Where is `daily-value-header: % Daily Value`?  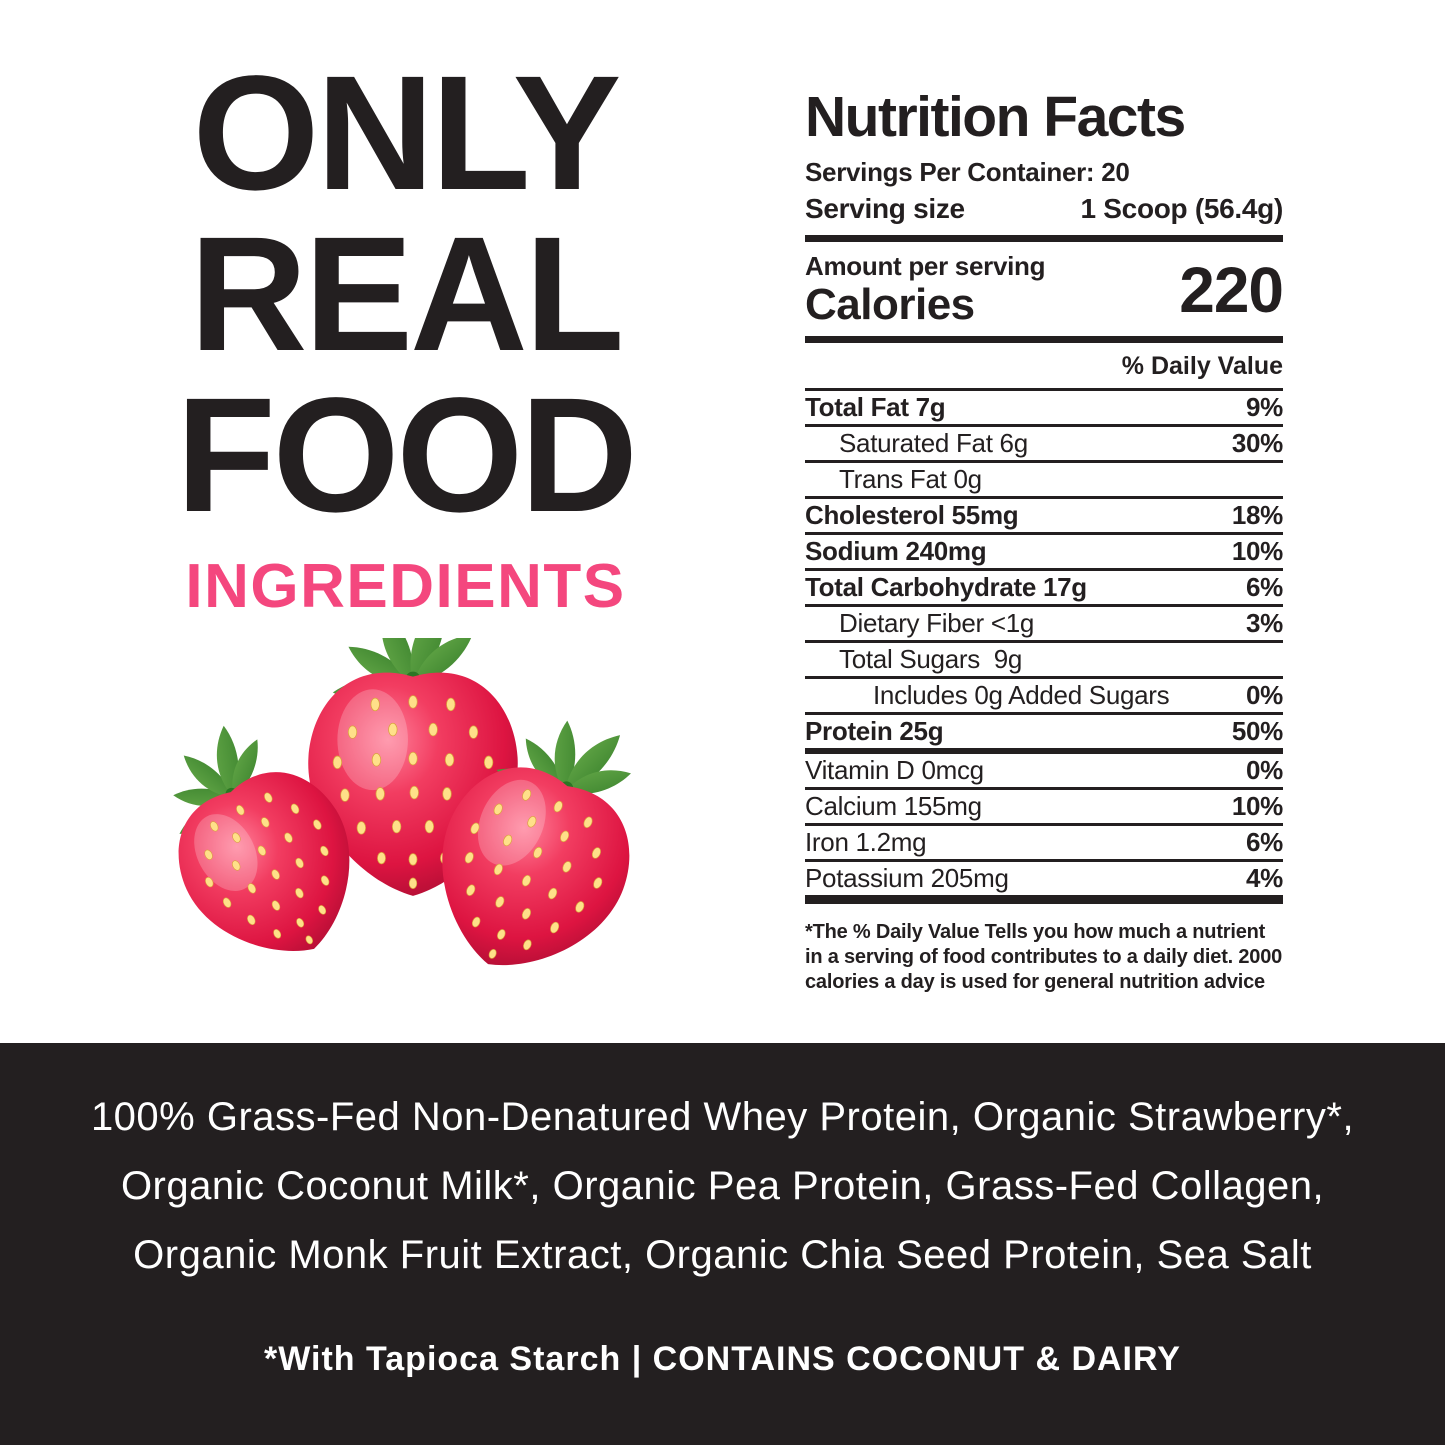 daily-value-header: % Daily Value is located at coordinates (1044, 367).